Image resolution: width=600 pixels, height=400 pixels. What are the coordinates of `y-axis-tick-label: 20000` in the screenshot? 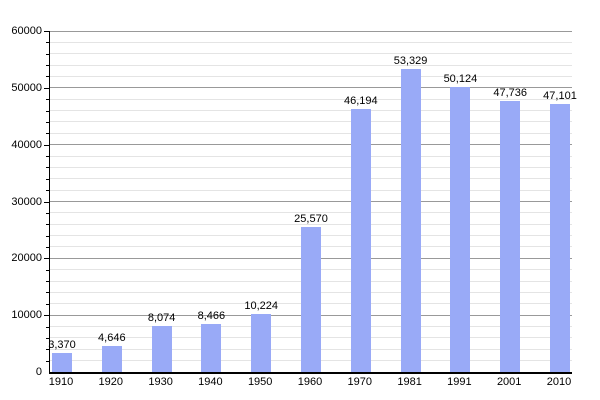 It's located at (26, 258).